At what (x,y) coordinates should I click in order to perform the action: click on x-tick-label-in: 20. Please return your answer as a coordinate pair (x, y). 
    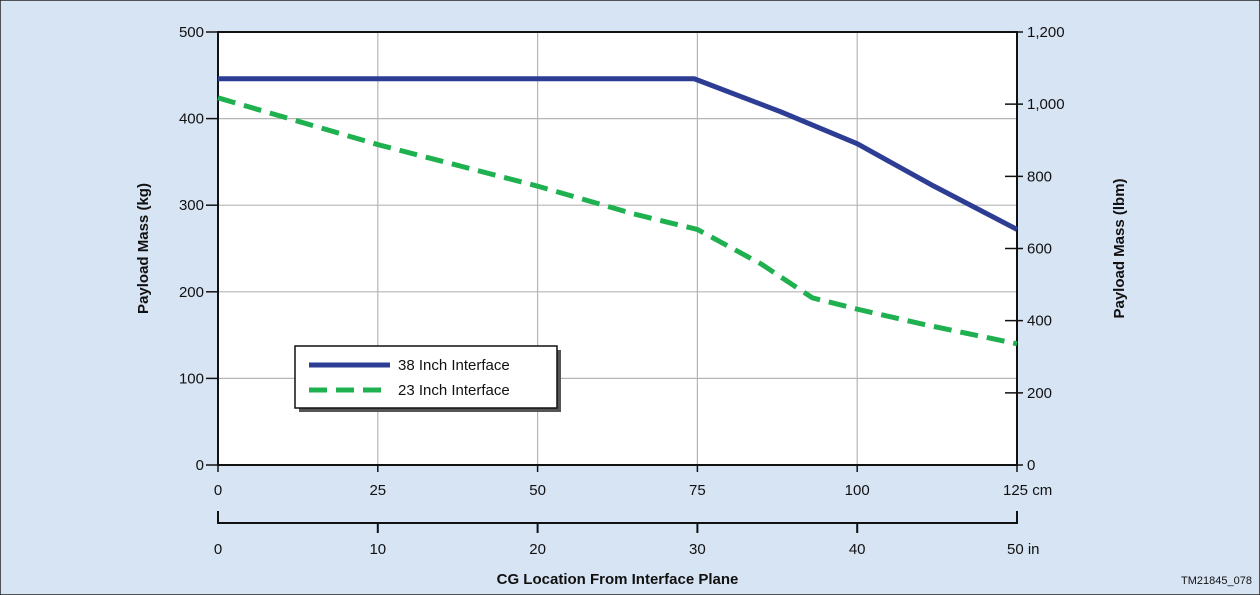
    Looking at the image, I should click on (537, 549).